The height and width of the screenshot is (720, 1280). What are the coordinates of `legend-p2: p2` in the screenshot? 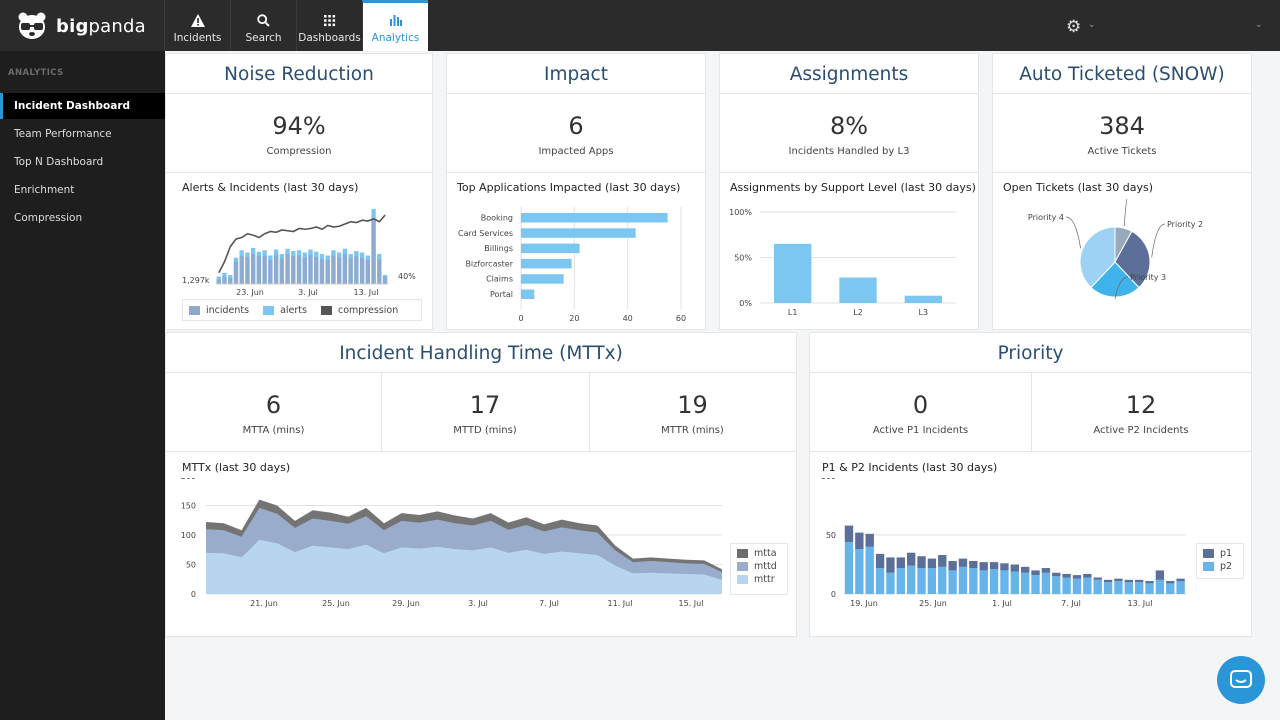 It's located at (1220, 566).